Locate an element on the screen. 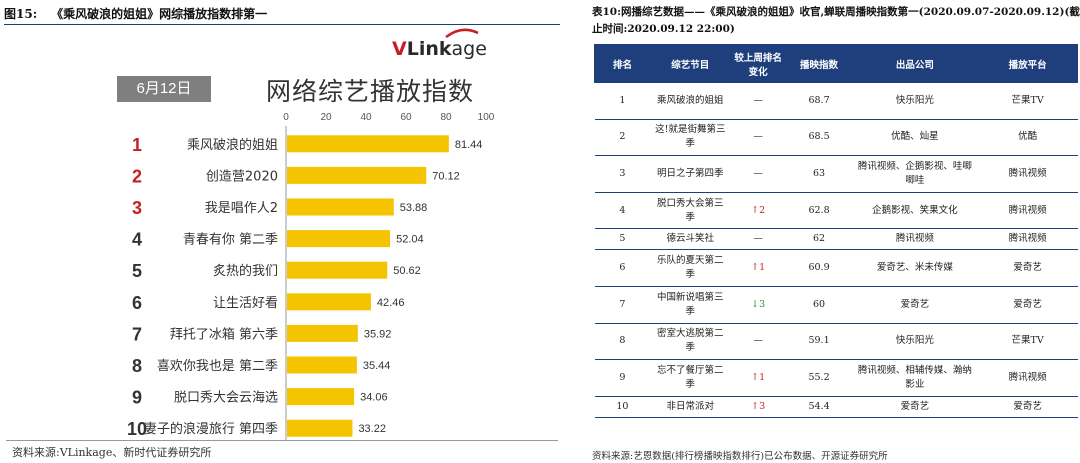 Image resolution: width=1080 pixels, height=463 pixels. cell-company: 优酷、灿星 is located at coordinates (914, 138).